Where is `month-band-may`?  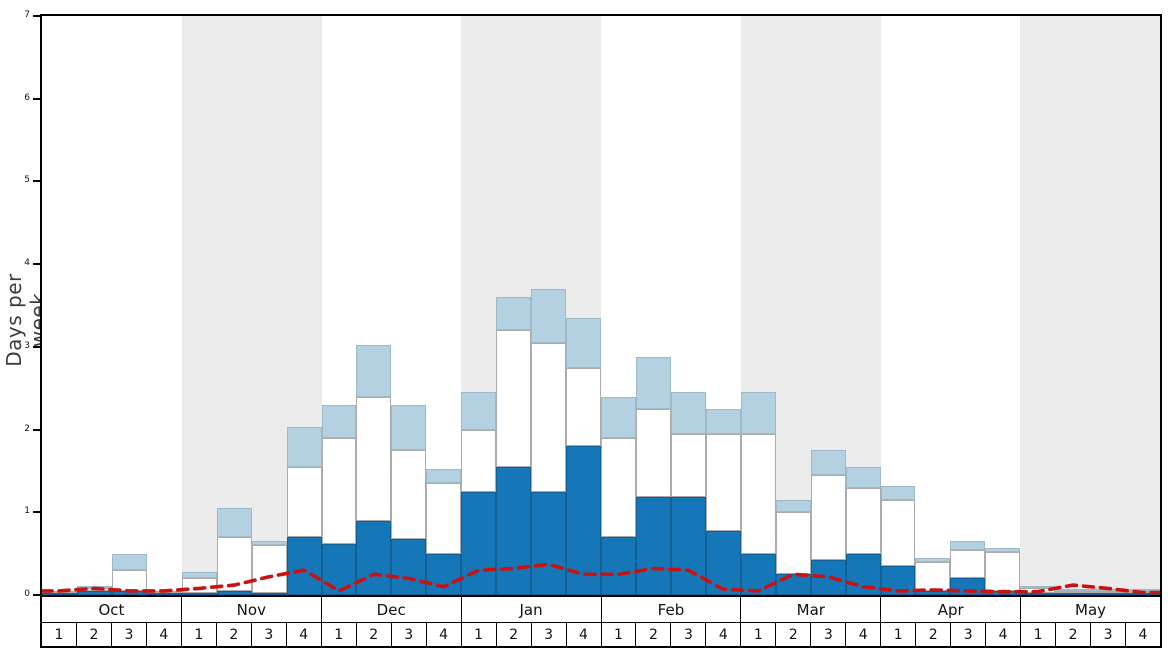 month-band-may is located at coordinates (1090, 305).